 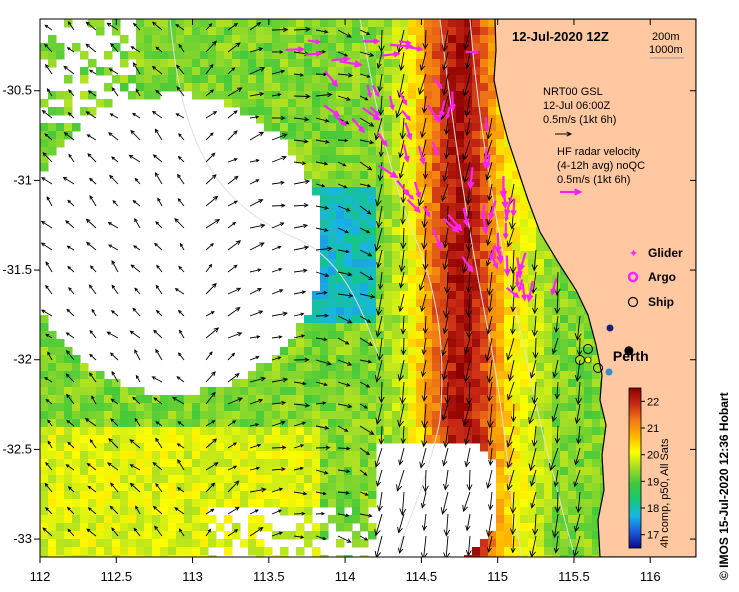 What do you see at coordinates (653, 402) in the screenshot?
I see `colorbar-tick-label: 22` at bounding box center [653, 402].